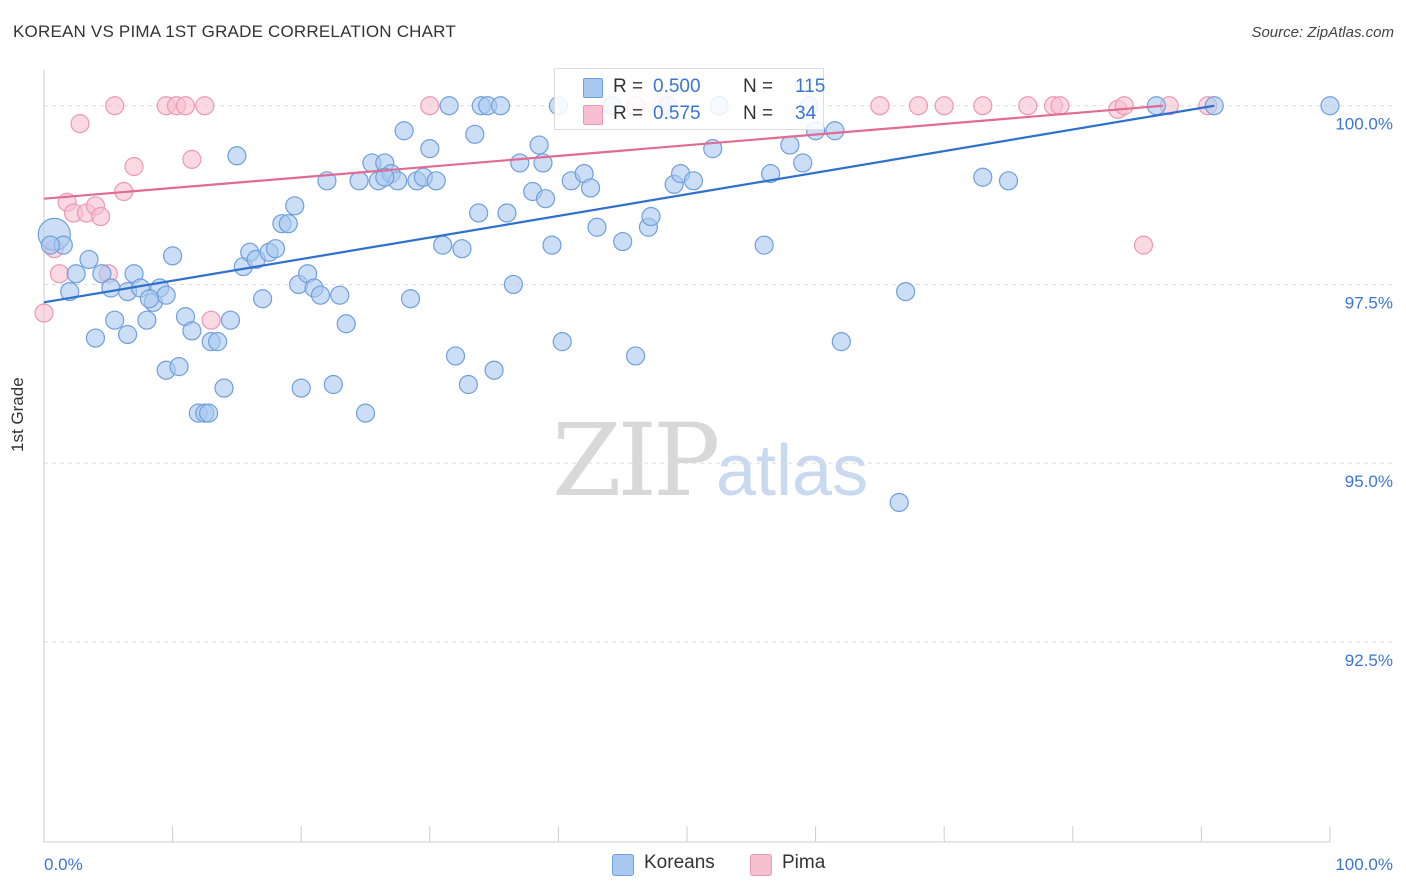  Describe the element at coordinates (810, 86) in the screenshot. I see `koreans-n-value: 115` at that location.